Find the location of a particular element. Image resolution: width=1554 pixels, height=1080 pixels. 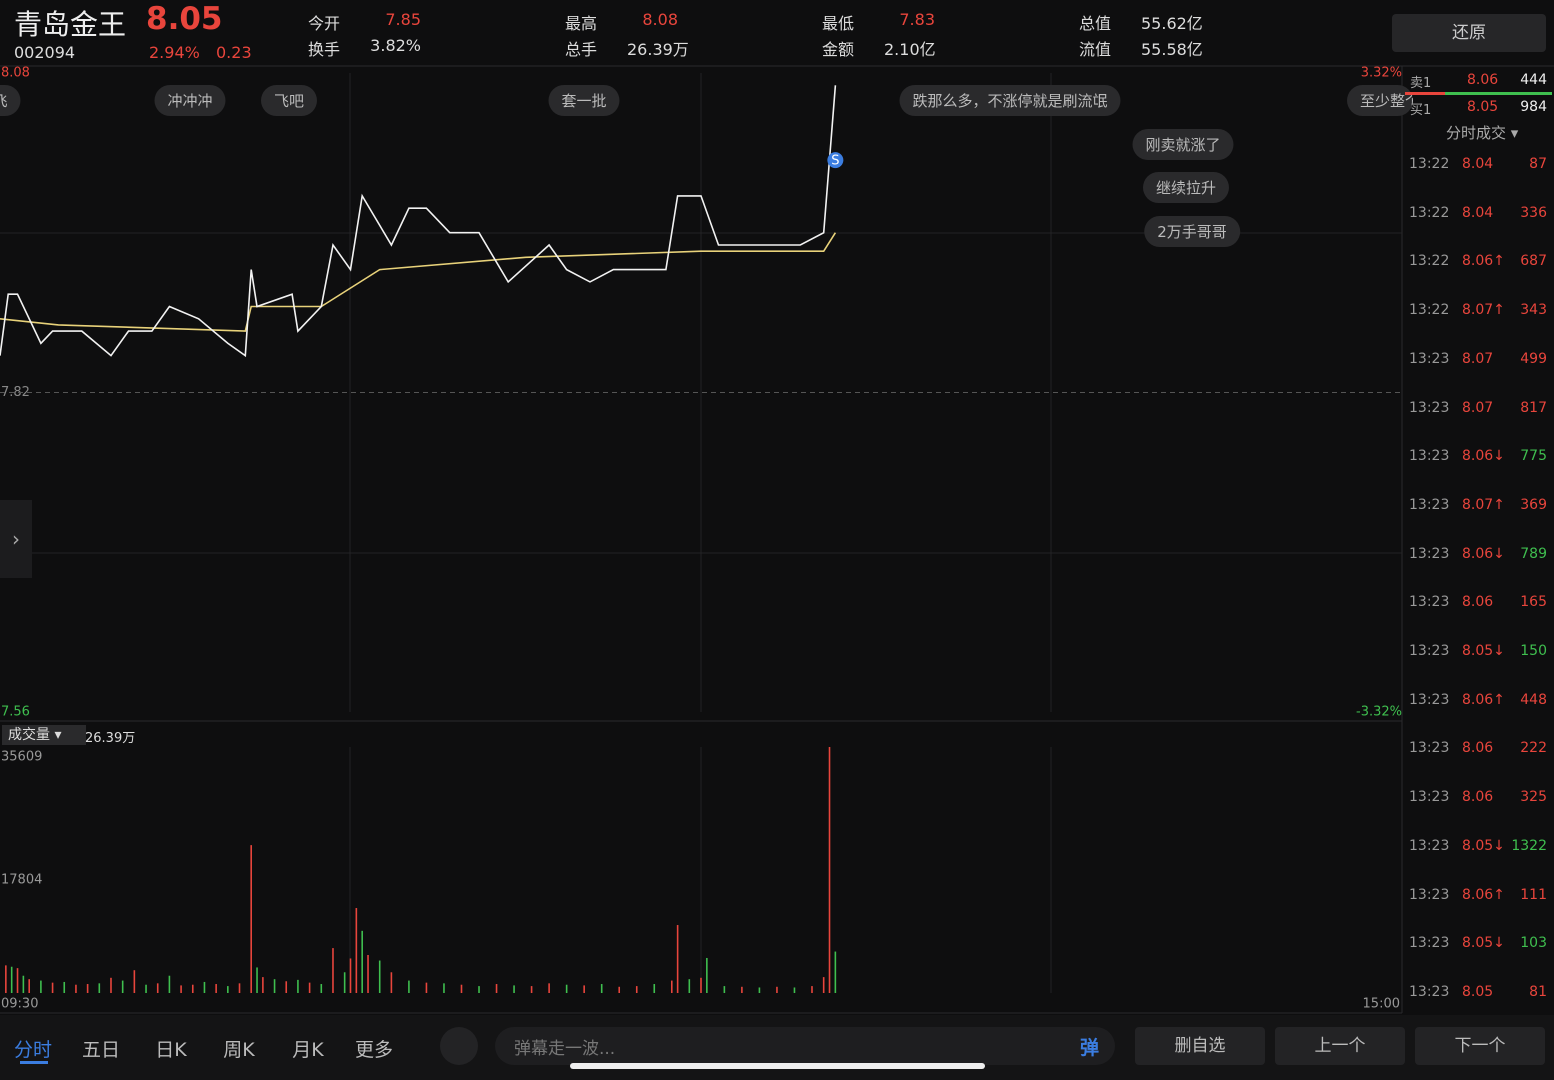

y-tick-label: 35609 is located at coordinates (21, 757).